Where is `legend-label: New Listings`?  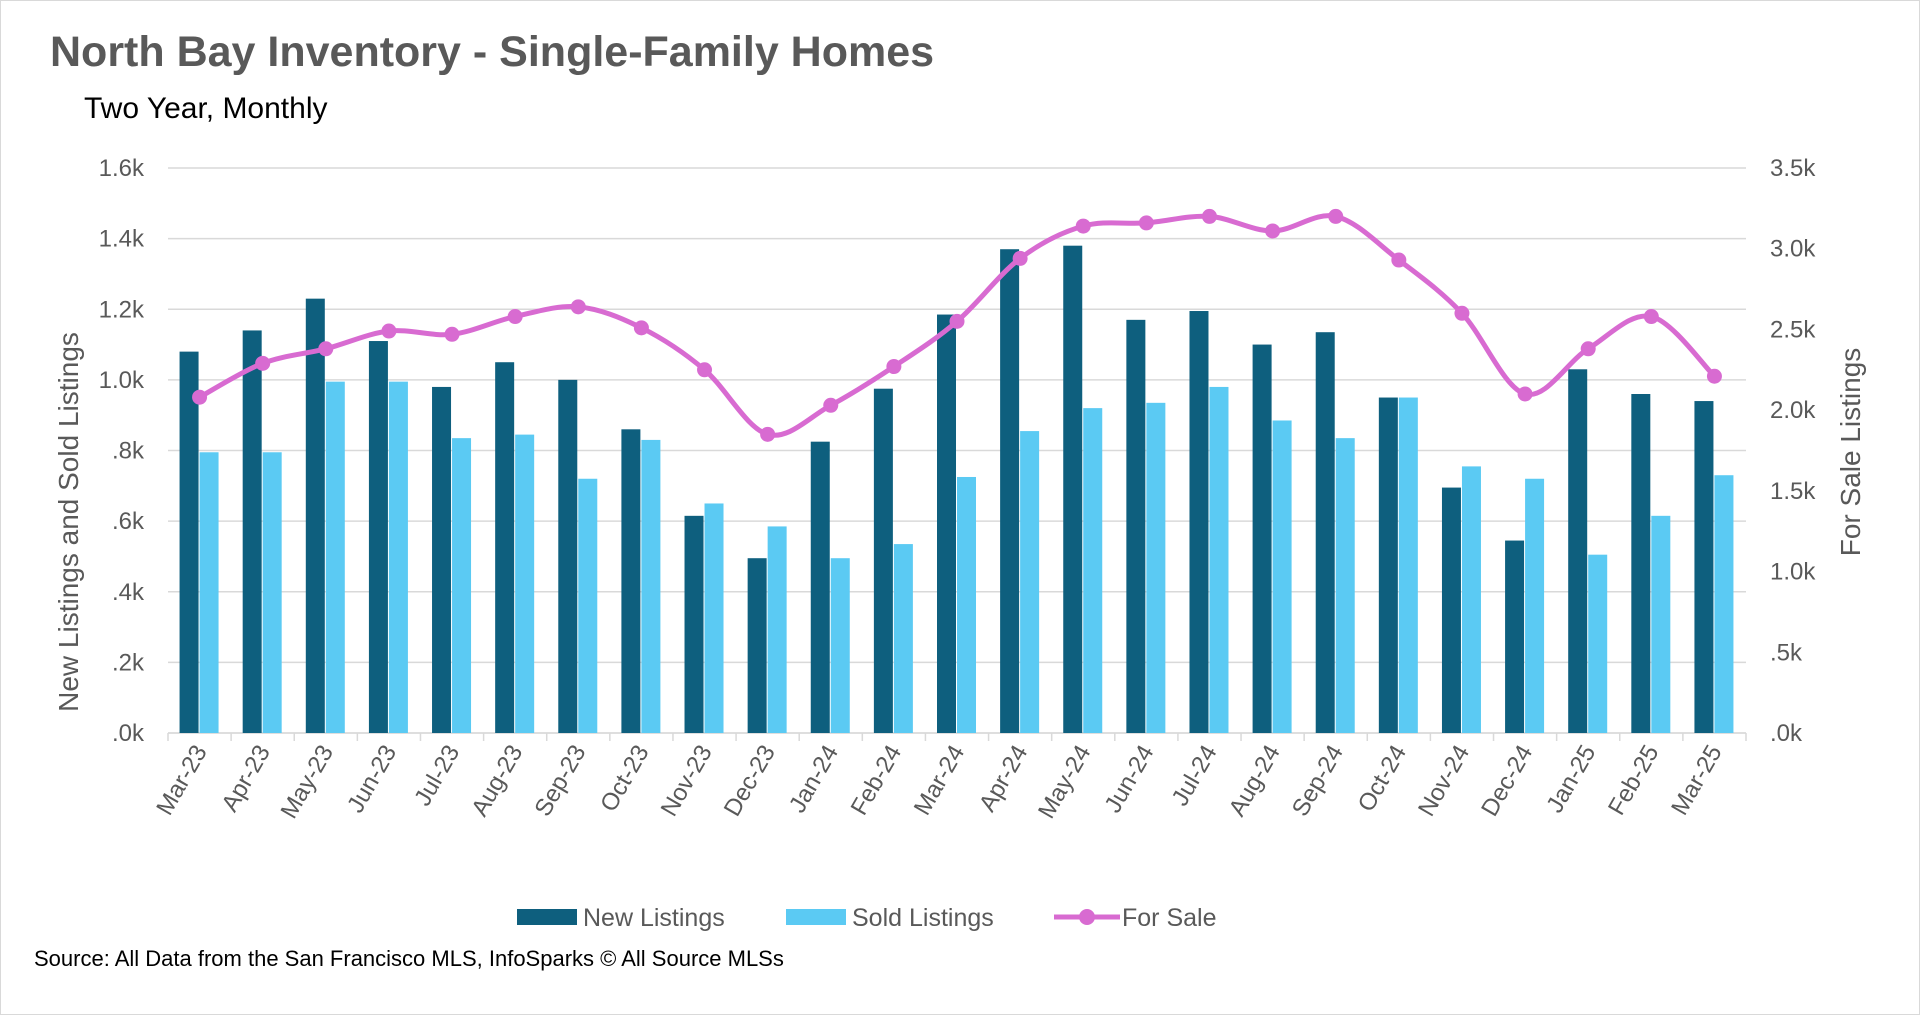
legend-label: New Listings is located at coordinates (654, 918).